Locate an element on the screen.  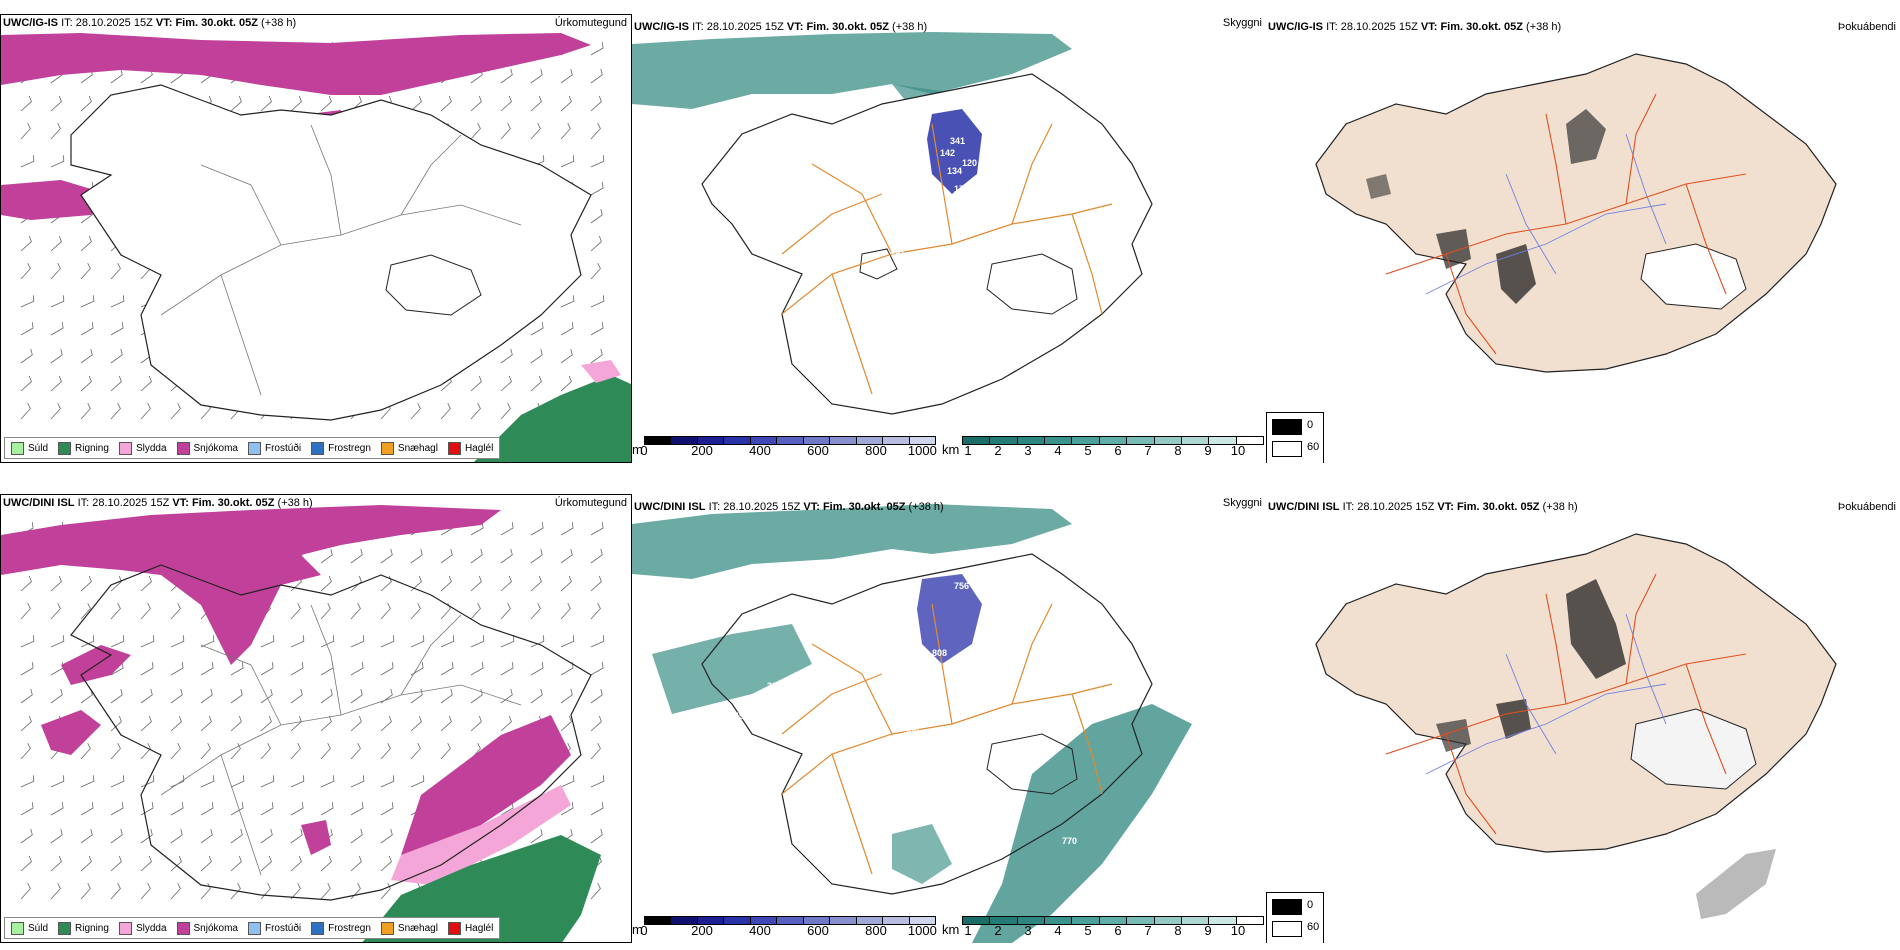
sleet-area-se-row2 is located at coordinates (481, 835).